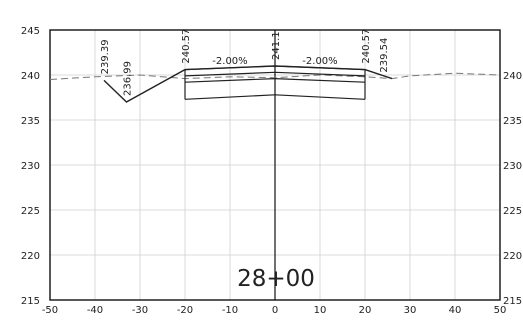  Describe the element at coordinates (30, 76) in the screenshot. I see `y-tick-label-left: 240` at that location.